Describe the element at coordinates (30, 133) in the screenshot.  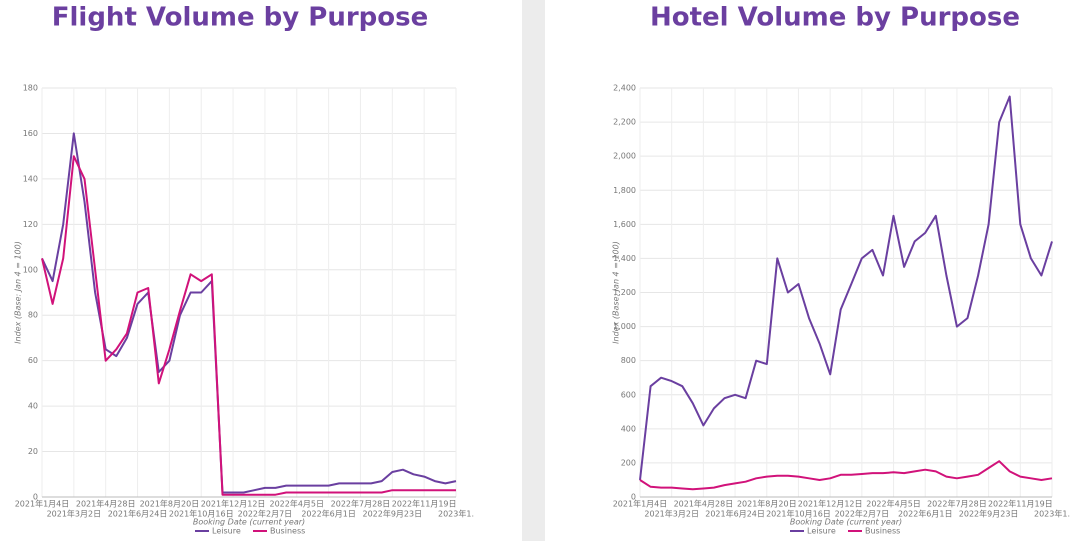
I see `y-tick-label: 160` at that location.